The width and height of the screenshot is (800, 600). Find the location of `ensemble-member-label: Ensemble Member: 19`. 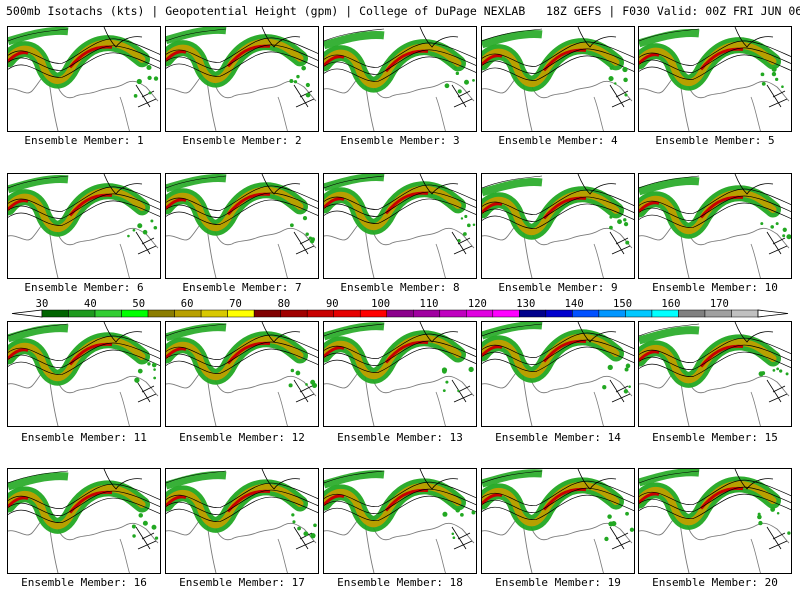

ensemble-member-label: Ensemble Member: 19 is located at coordinates (558, 582).